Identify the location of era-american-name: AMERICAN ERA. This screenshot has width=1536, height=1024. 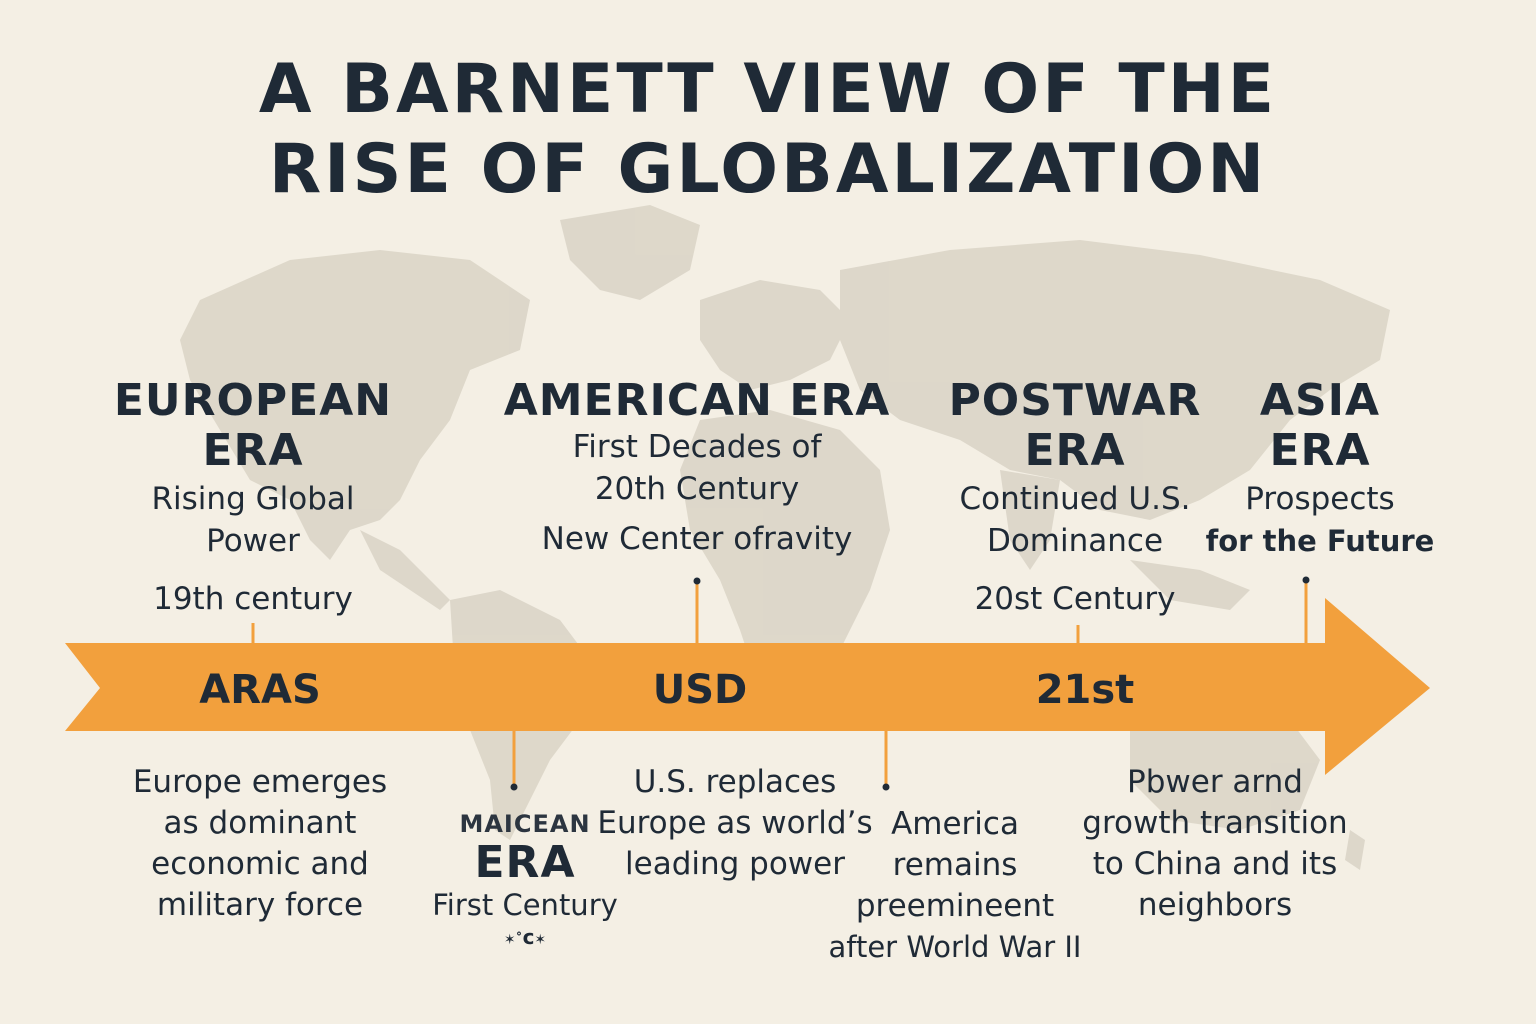
(697, 400).